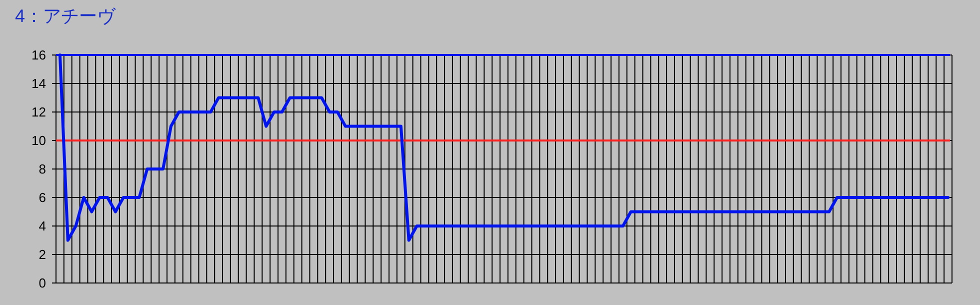  What do you see at coordinates (39, 140) in the screenshot?
I see `y-tick-label: 10` at bounding box center [39, 140].